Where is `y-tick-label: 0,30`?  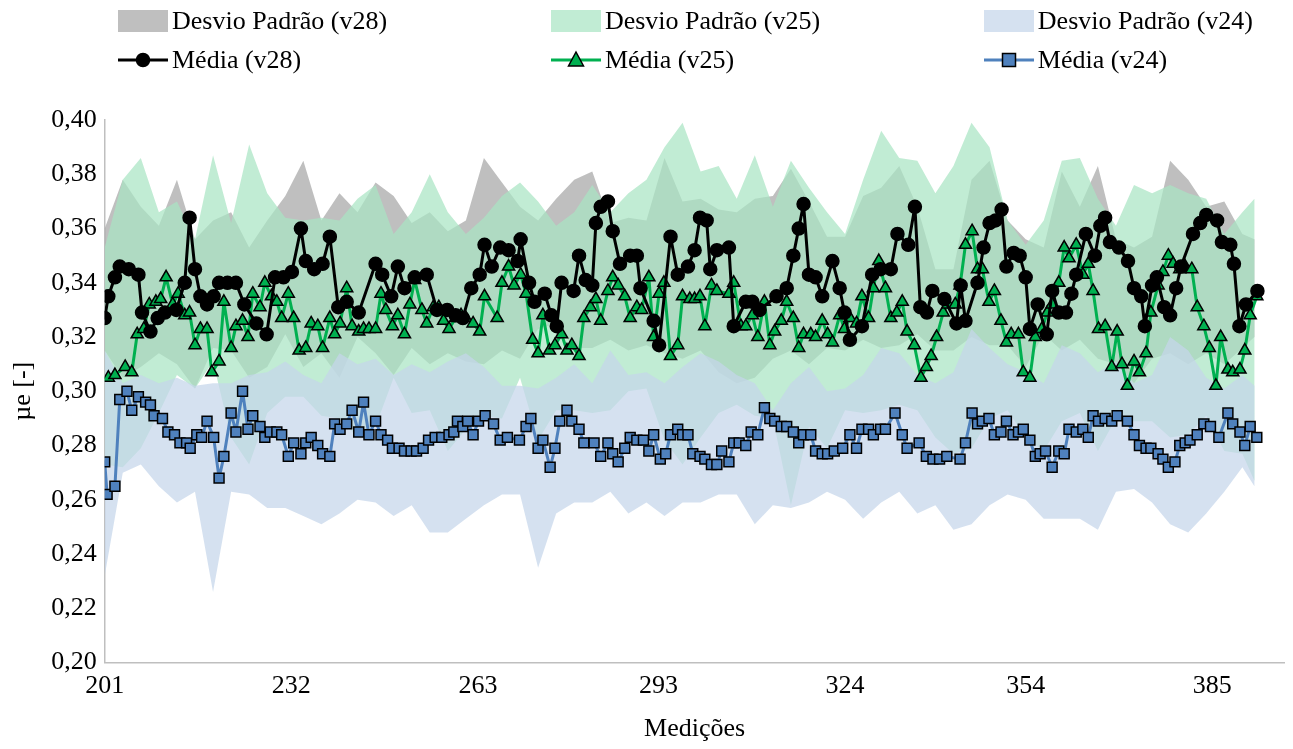 y-tick-label: 0,30 is located at coordinates (74, 390).